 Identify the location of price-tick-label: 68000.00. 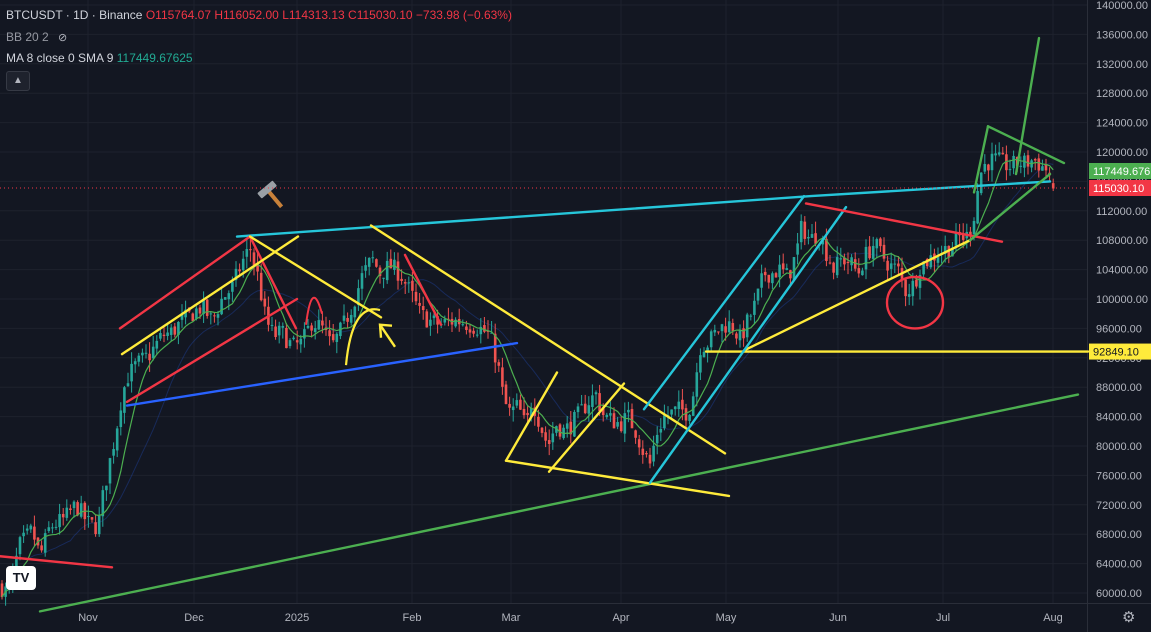
(1119, 535).